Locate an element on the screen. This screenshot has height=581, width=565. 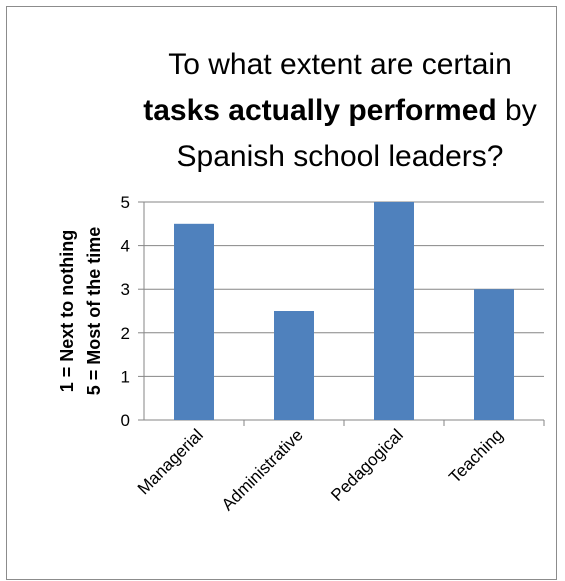
bar-managerial is located at coordinates (194, 321).